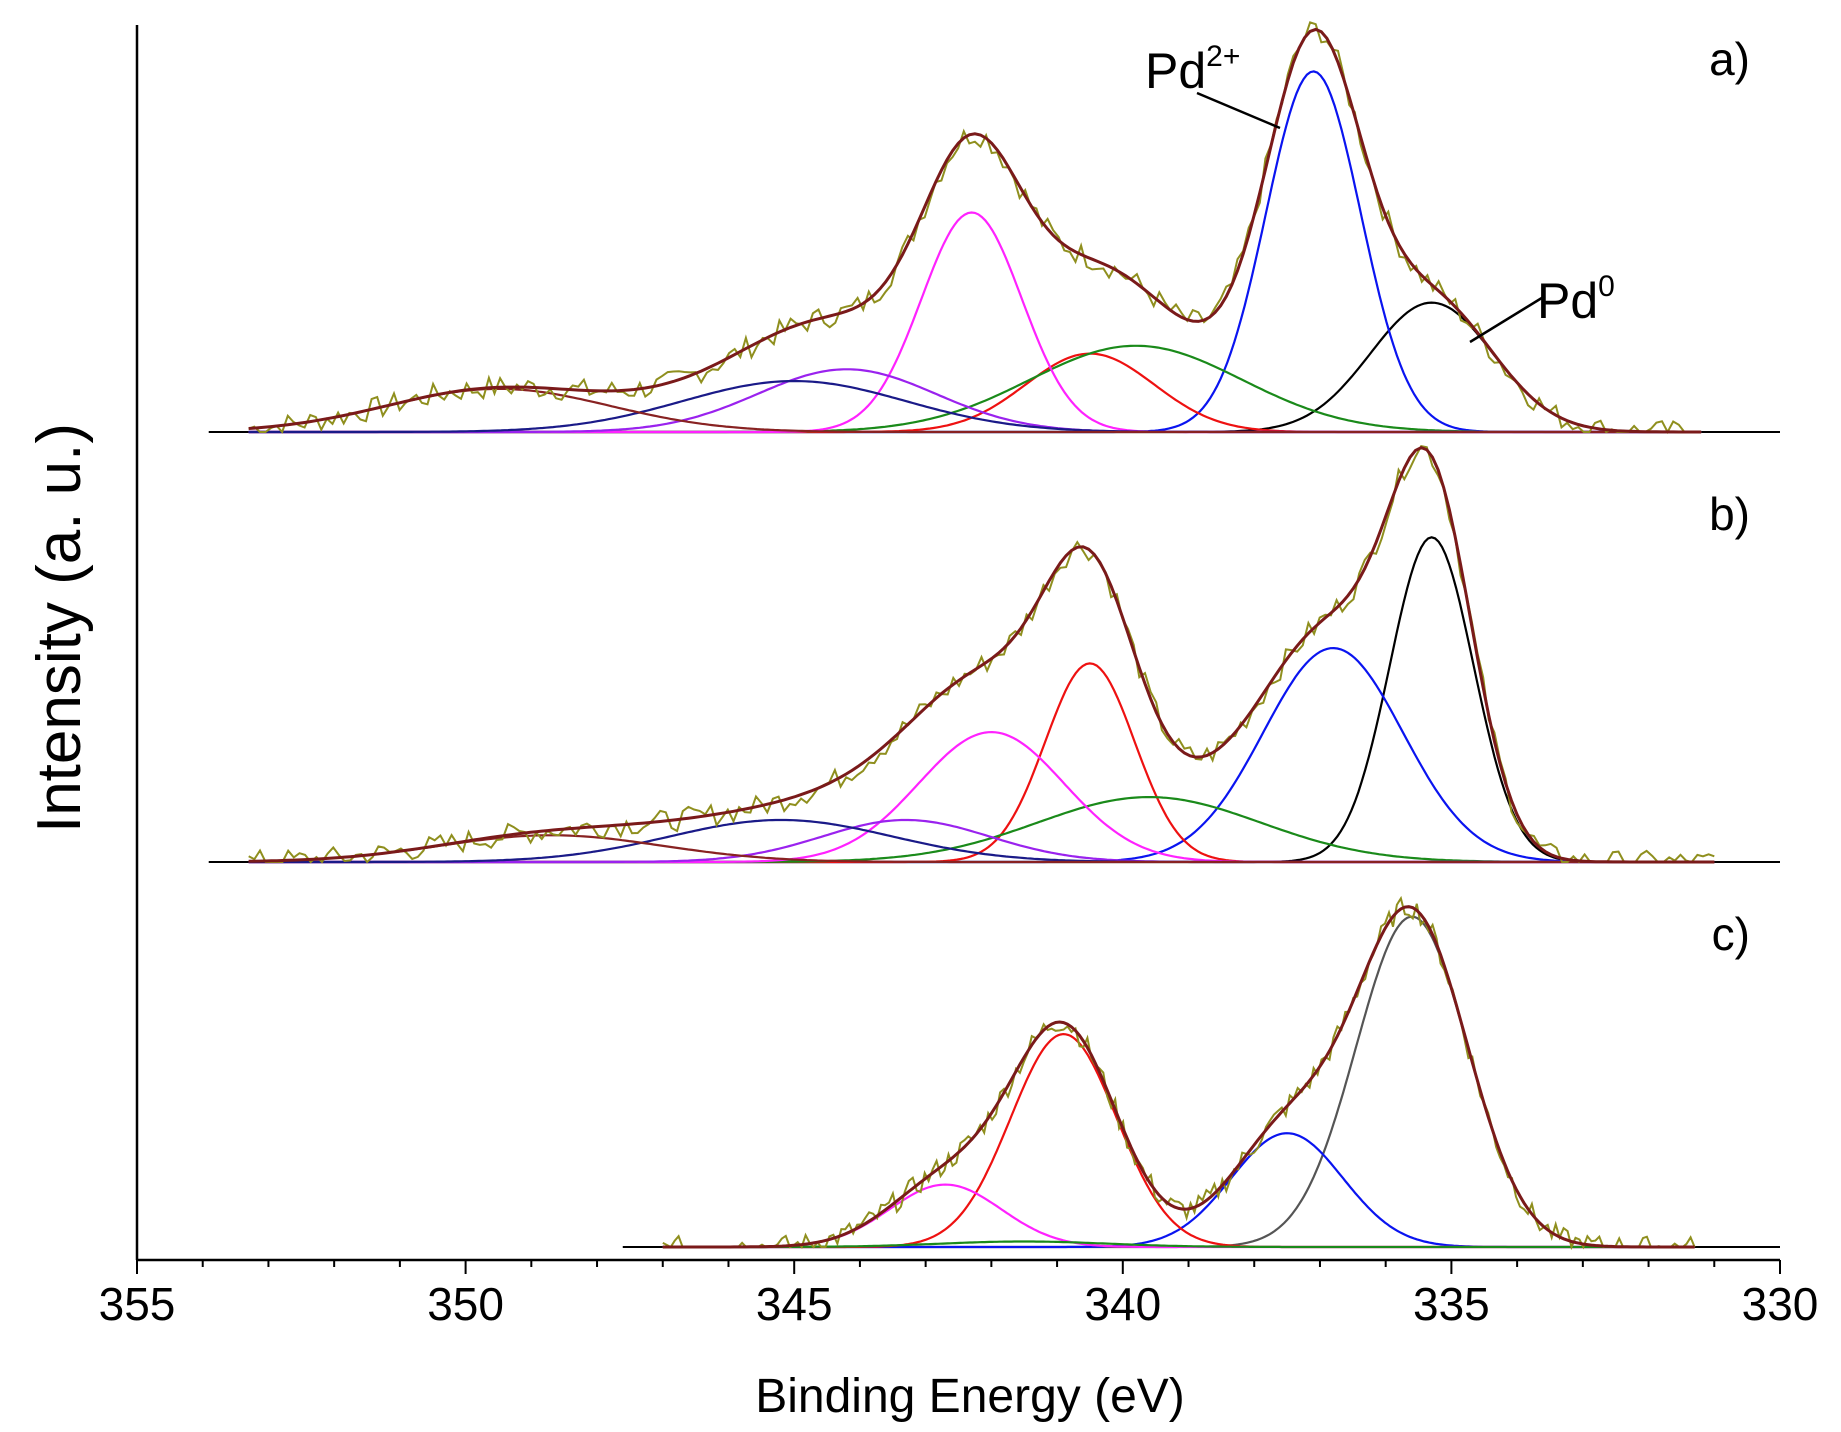 The image size is (1841, 1432). What do you see at coordinates (1780, 1304) in the screenshot?
I see `x-tick-label: 330` at bounding box center [1780, 1304].